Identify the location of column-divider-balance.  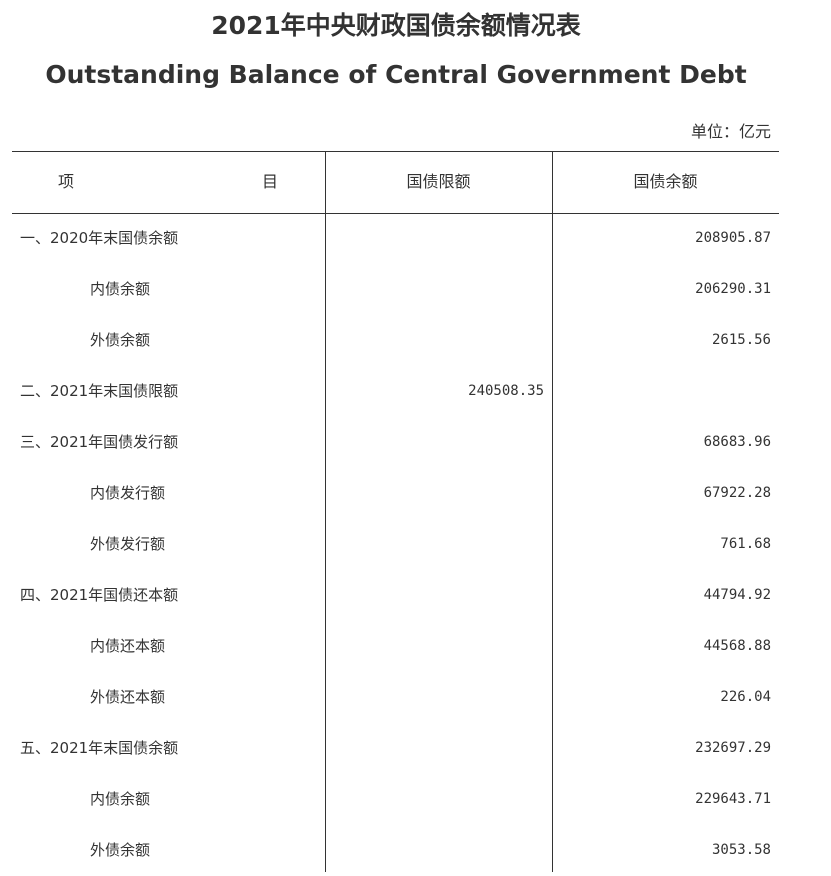
(552, 511).